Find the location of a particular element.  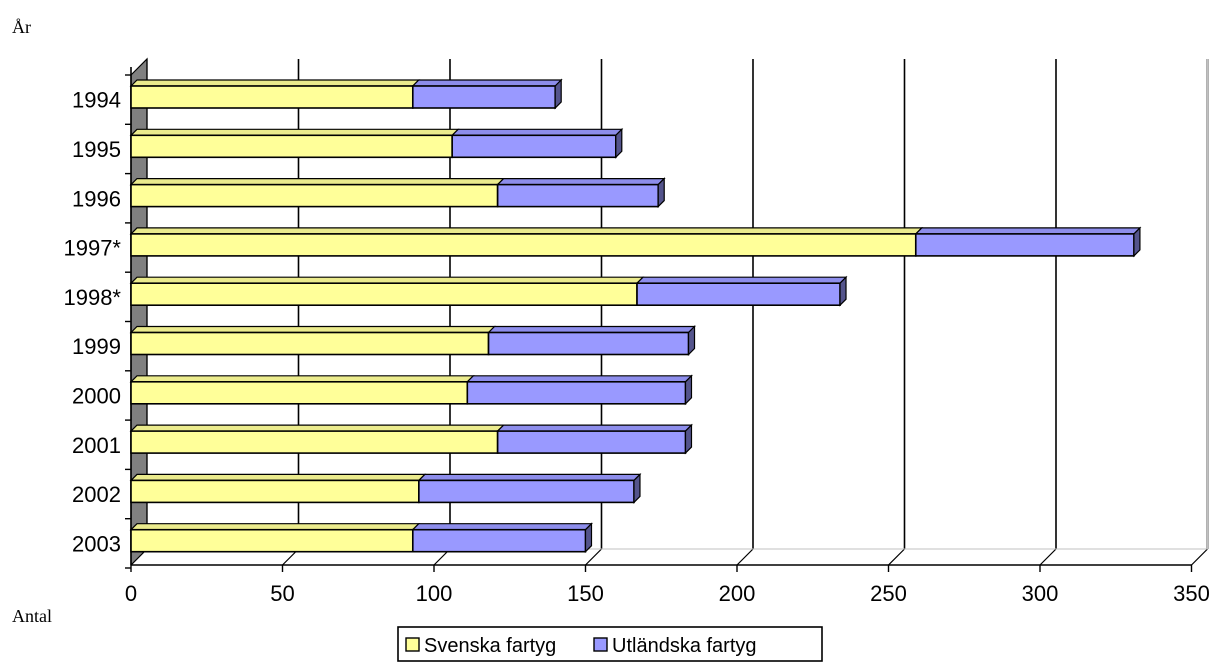

bar-group-2001 is located at coordinates (411, 439).